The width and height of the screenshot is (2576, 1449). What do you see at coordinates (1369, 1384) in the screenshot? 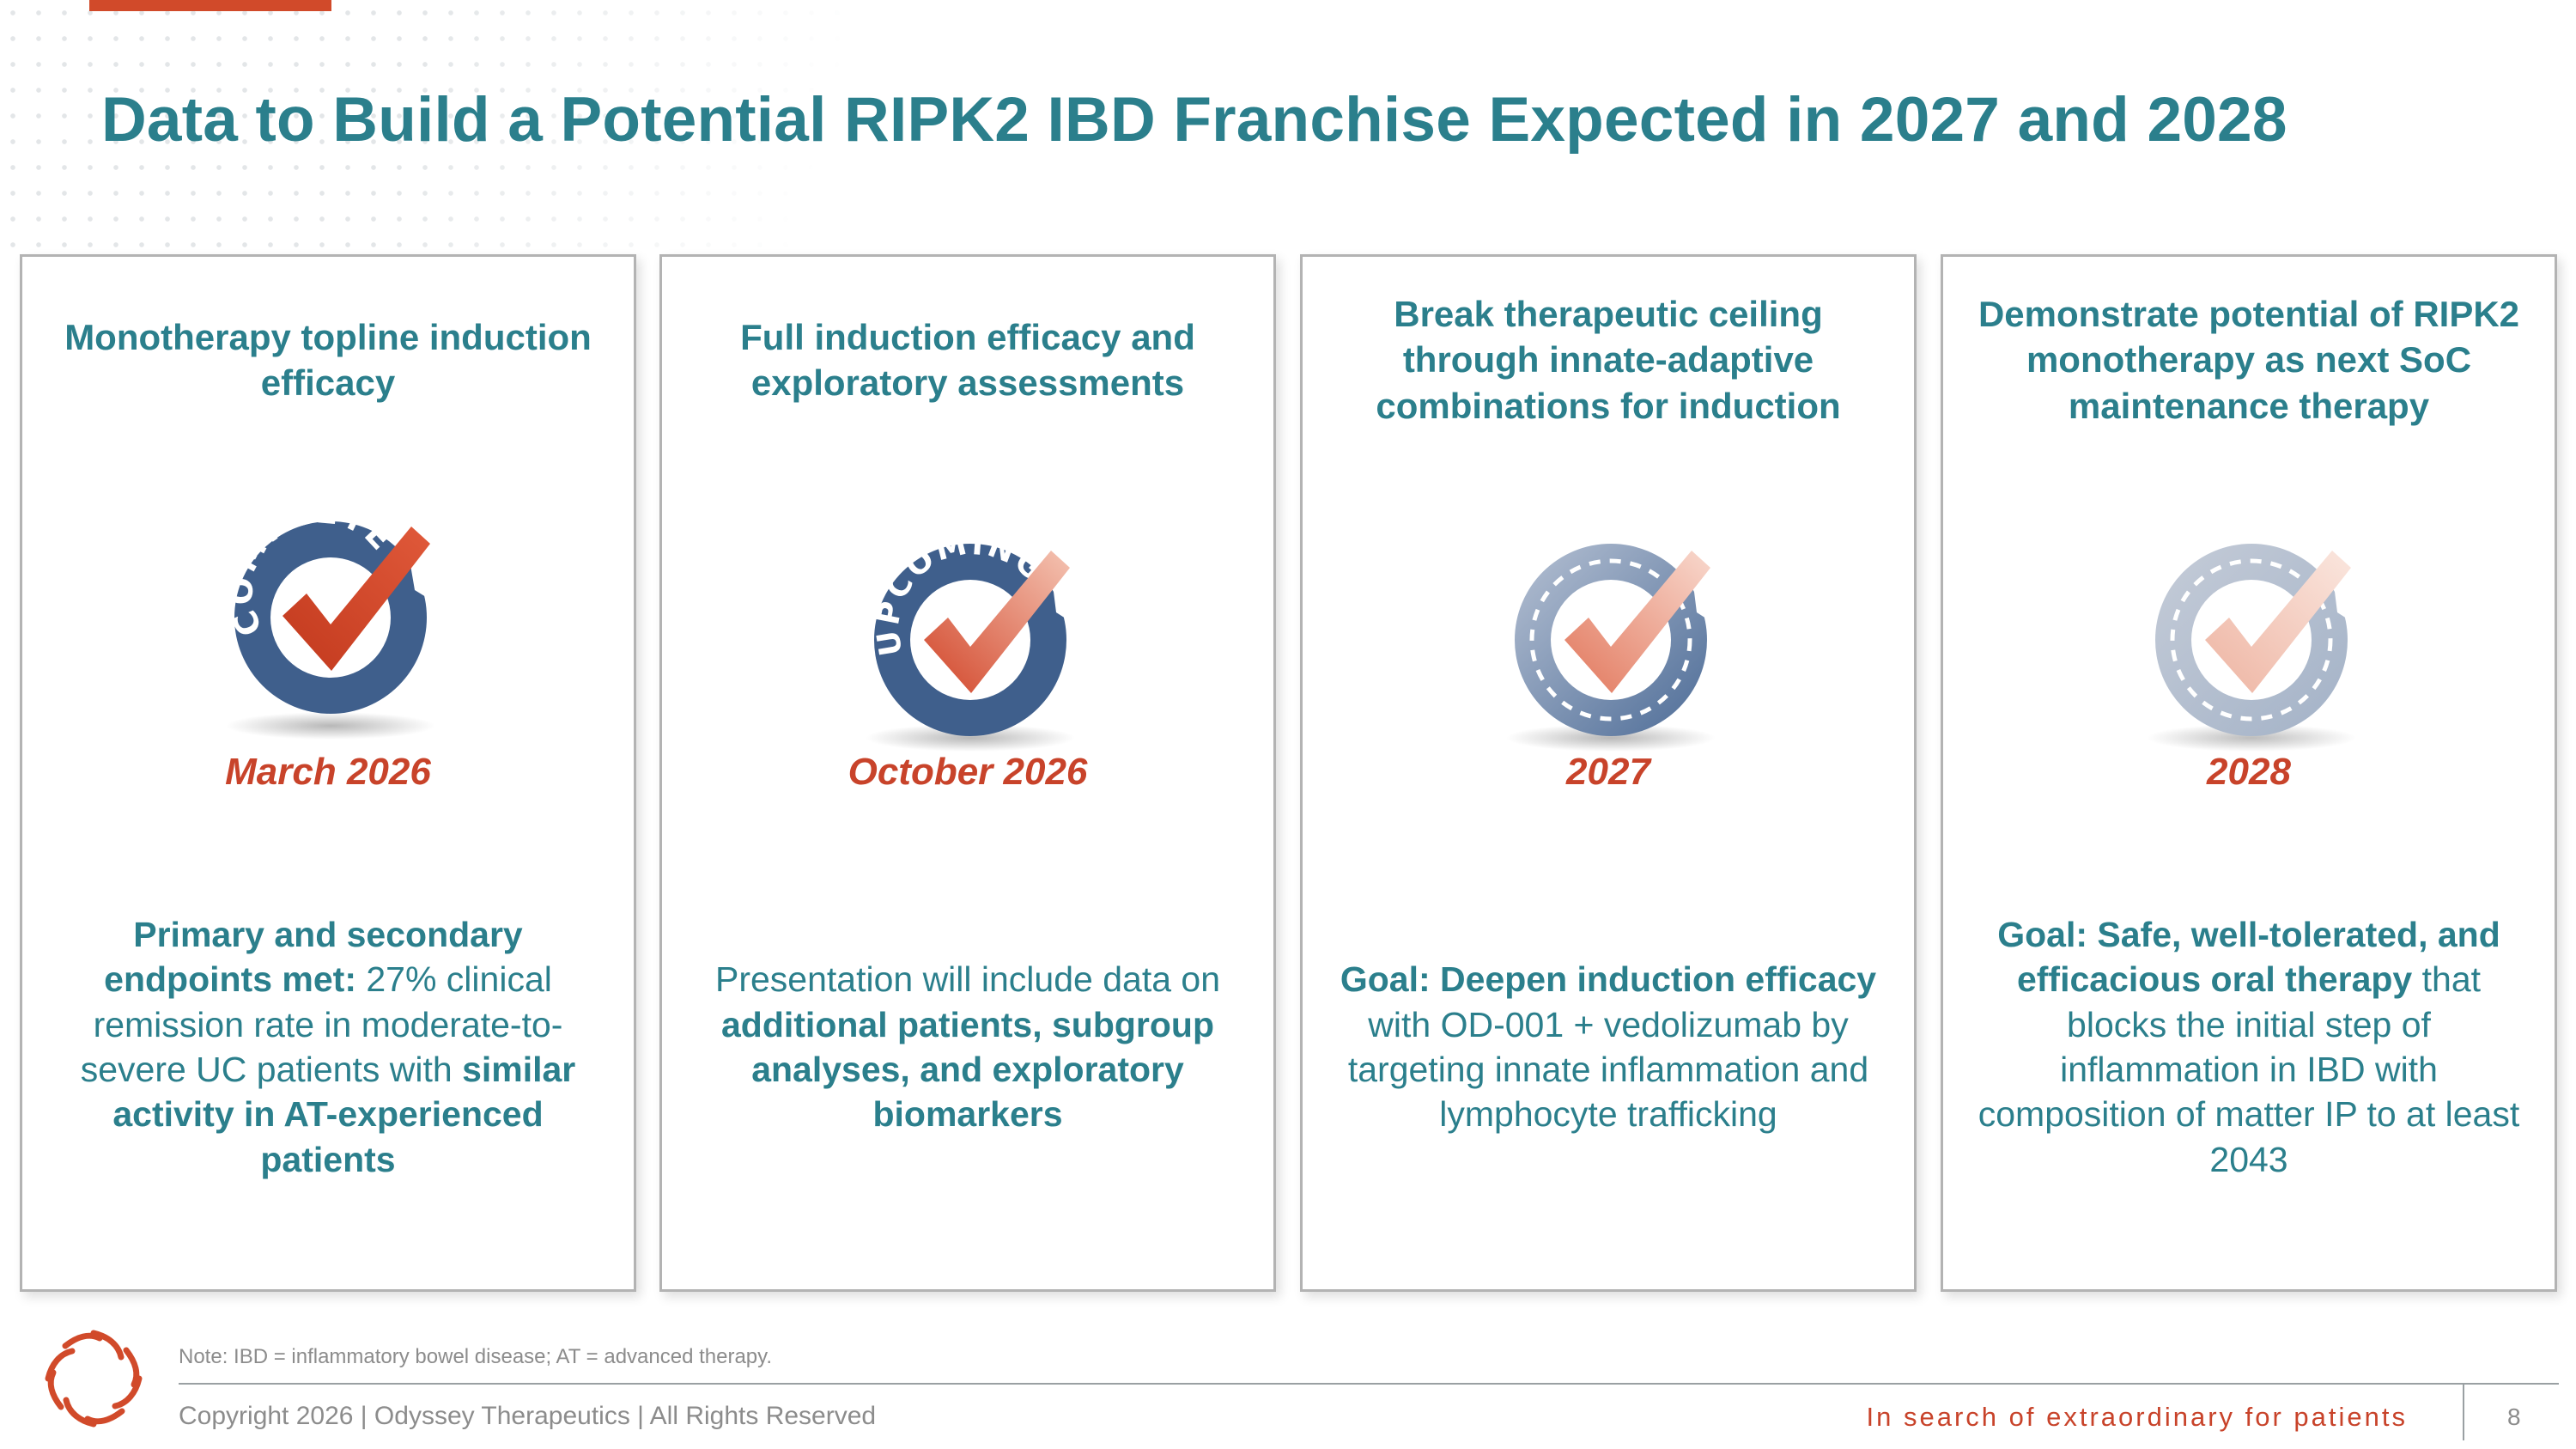
I see `footer-divider` at bounding box center [1369, 1384].